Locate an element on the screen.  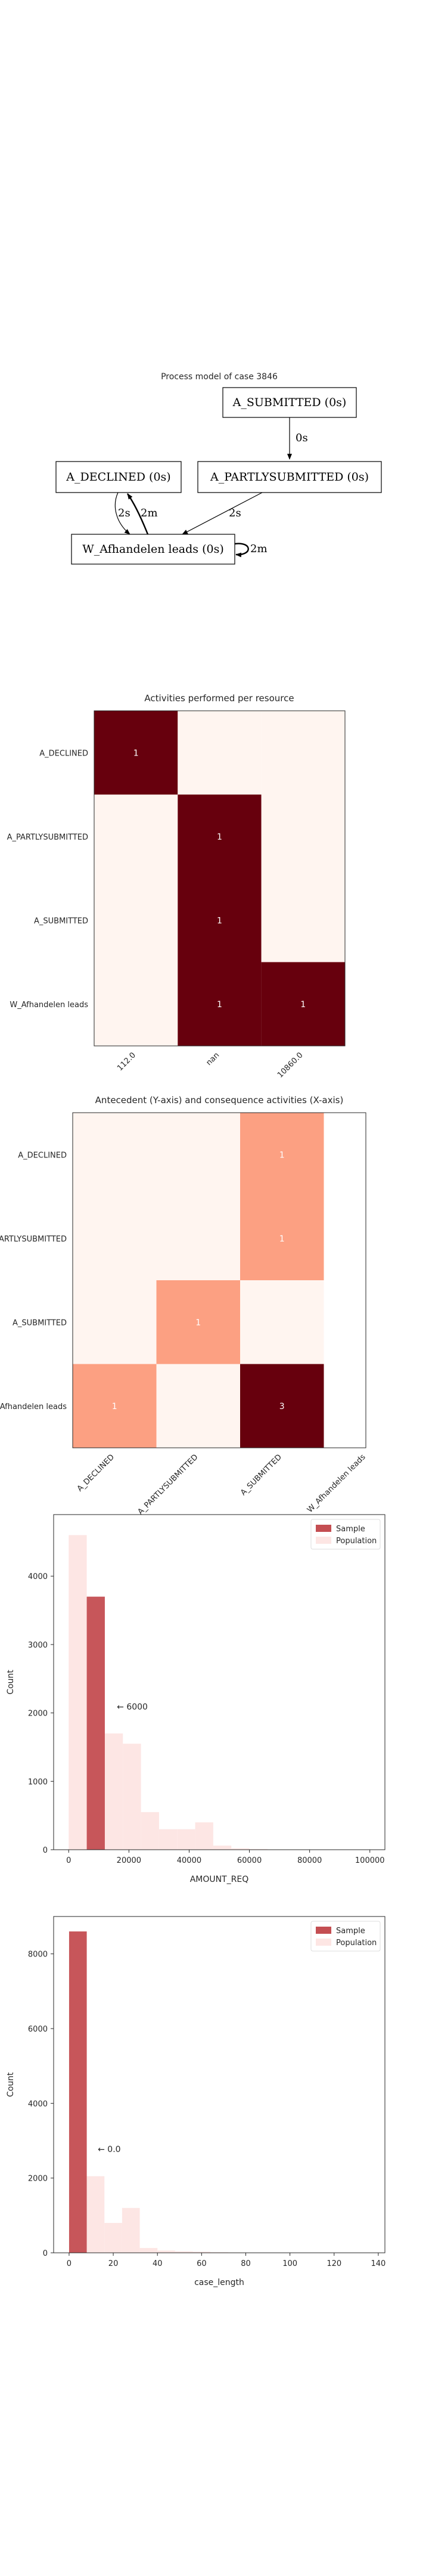
graph-edges: 0s 2s 2s 2m 2m is located at coordinates (211, 488).